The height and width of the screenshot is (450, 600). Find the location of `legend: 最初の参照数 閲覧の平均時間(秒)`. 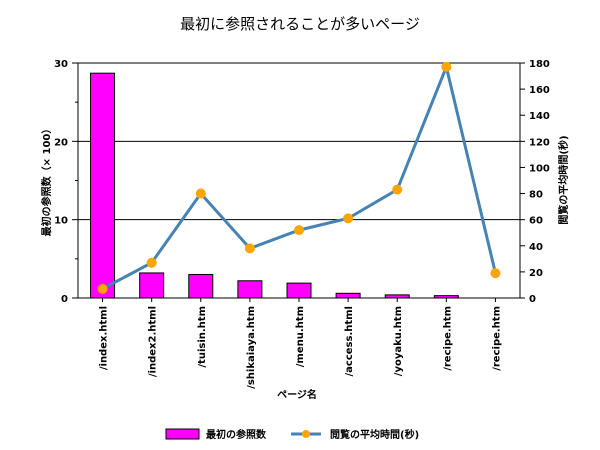

legend: 最初の参照数 閲覧の平均時間(秒) is located at coordinates (292, 434).